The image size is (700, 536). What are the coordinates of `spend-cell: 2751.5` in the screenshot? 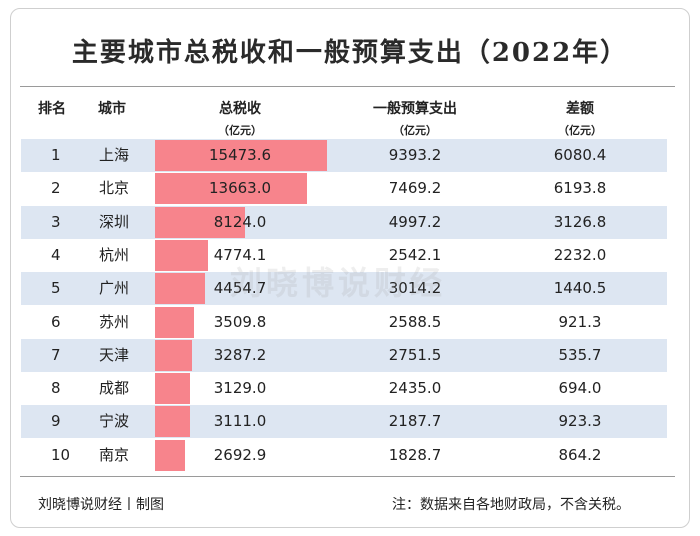 It's located at (415, 354).